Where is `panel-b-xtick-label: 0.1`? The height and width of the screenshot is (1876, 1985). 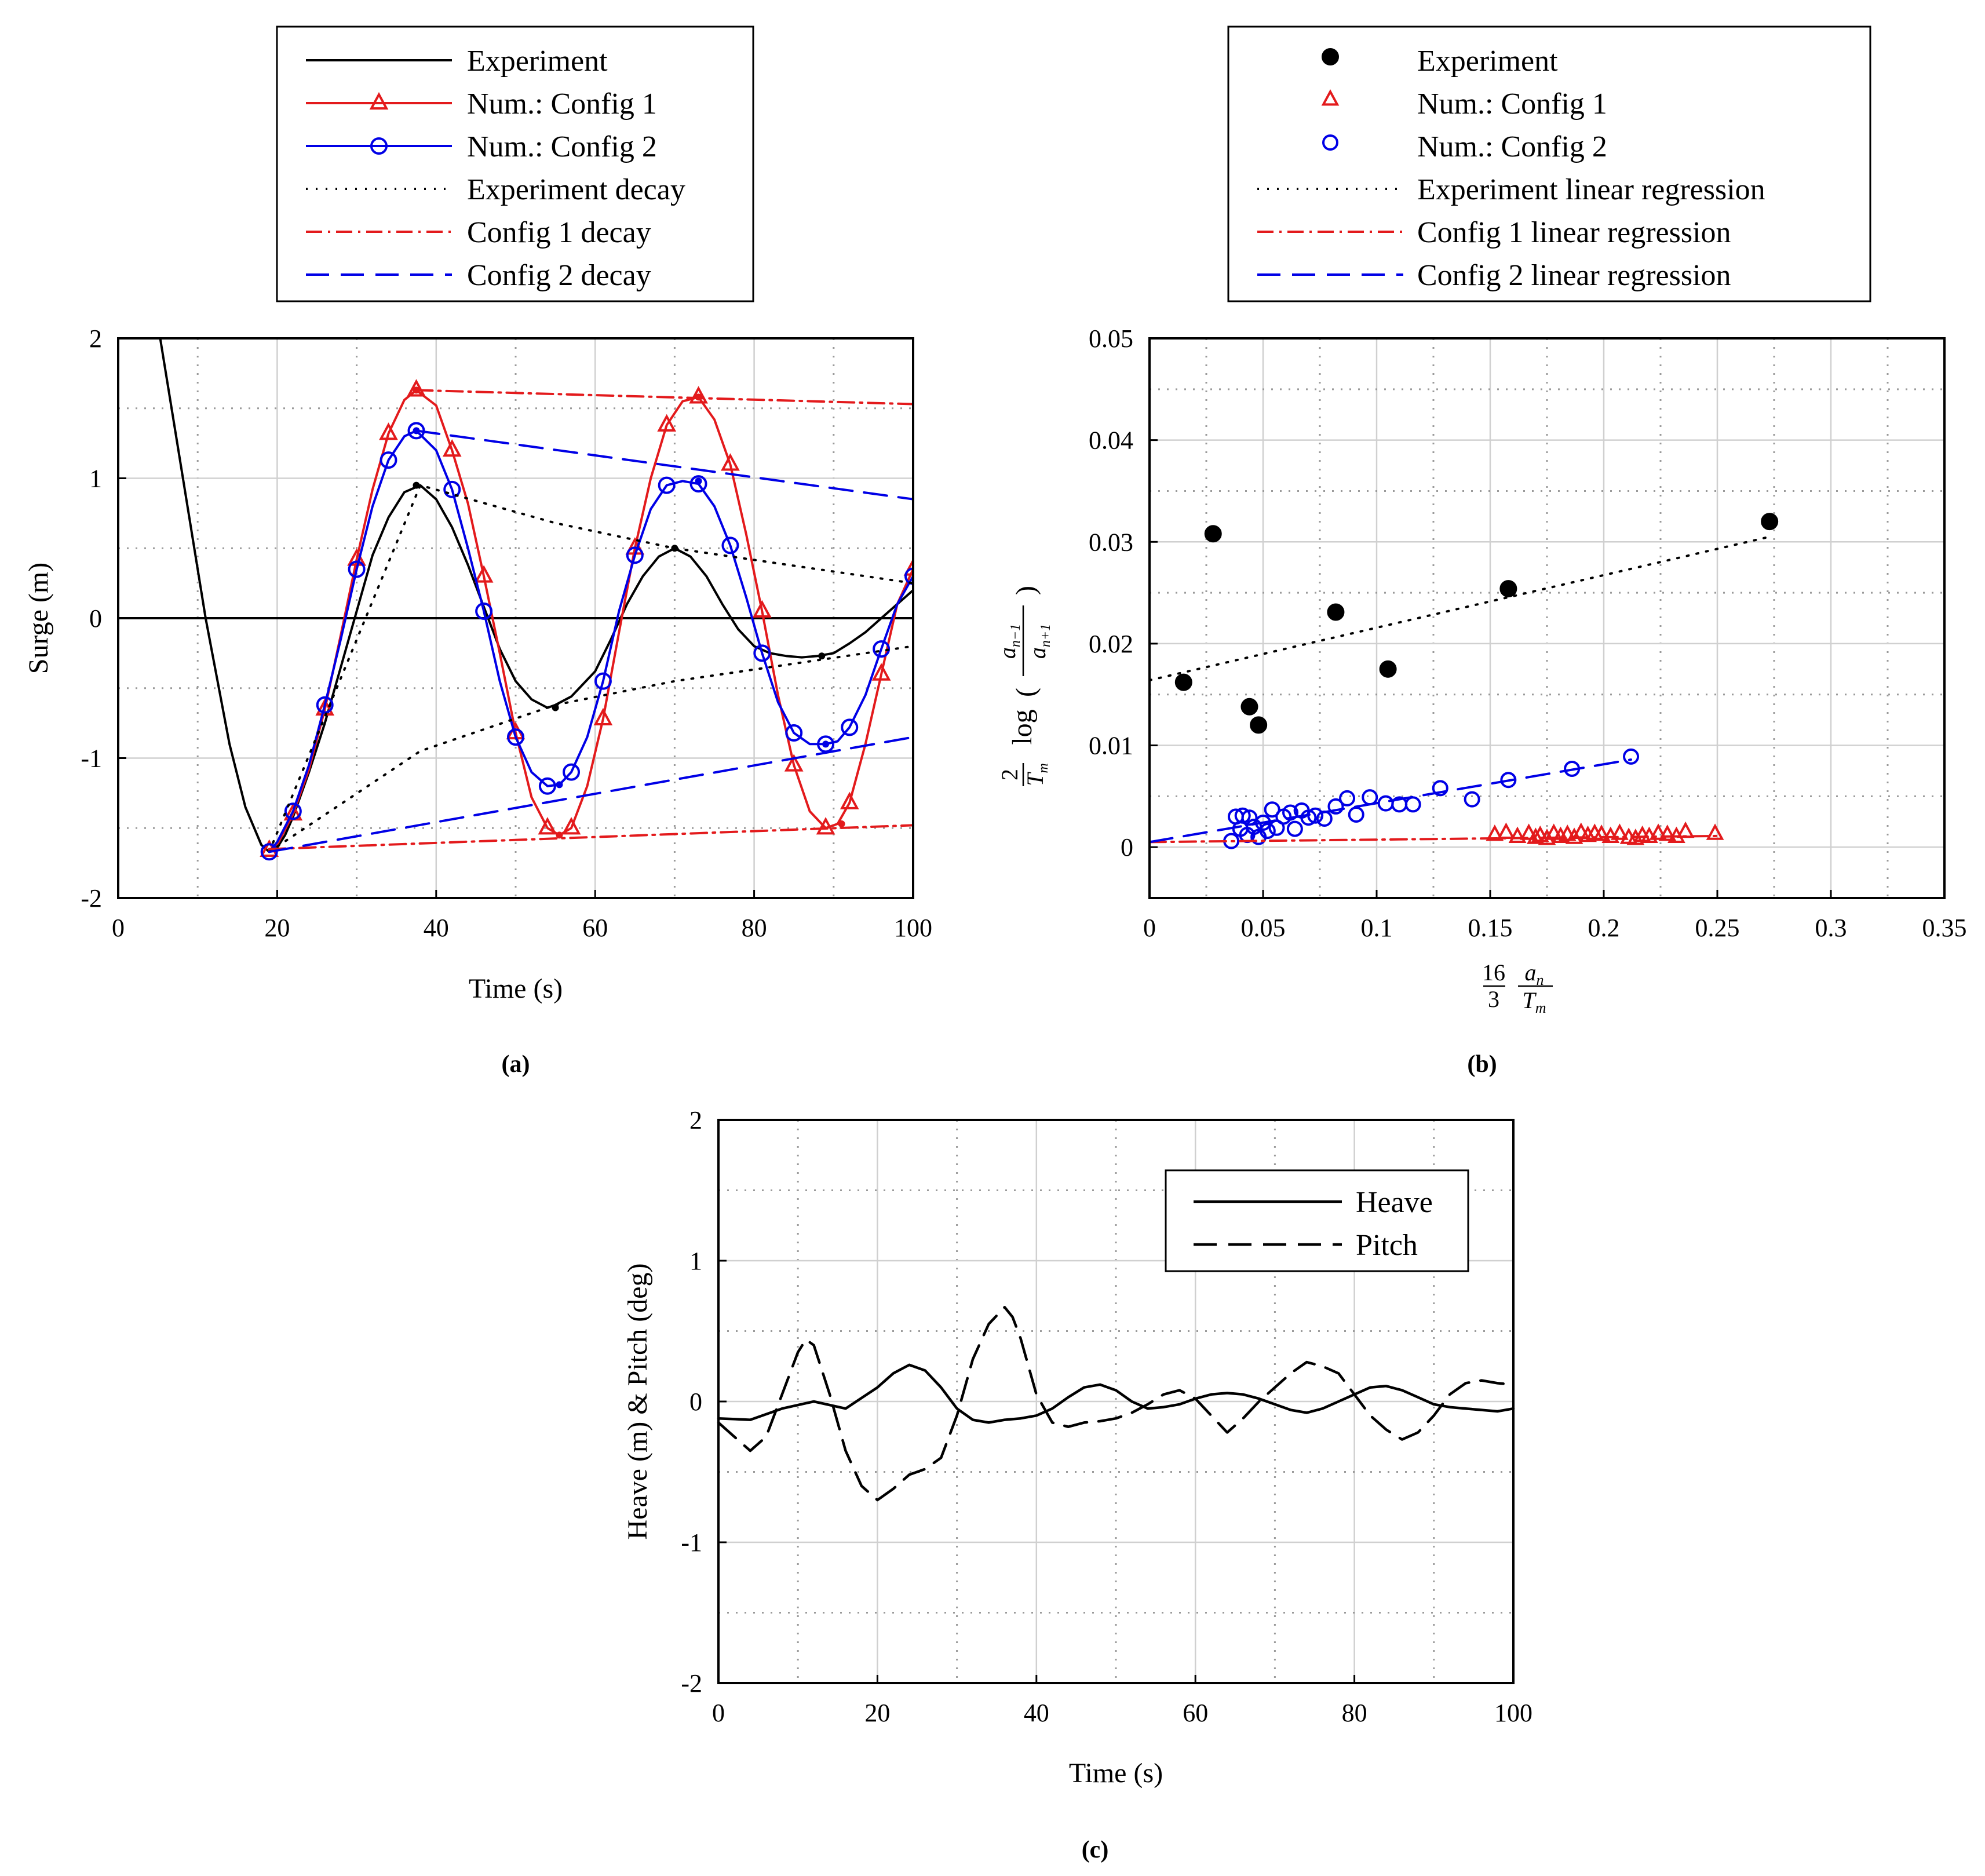 panel-b-xtick-label: 0.1 is located at coordinates (1377, 928).